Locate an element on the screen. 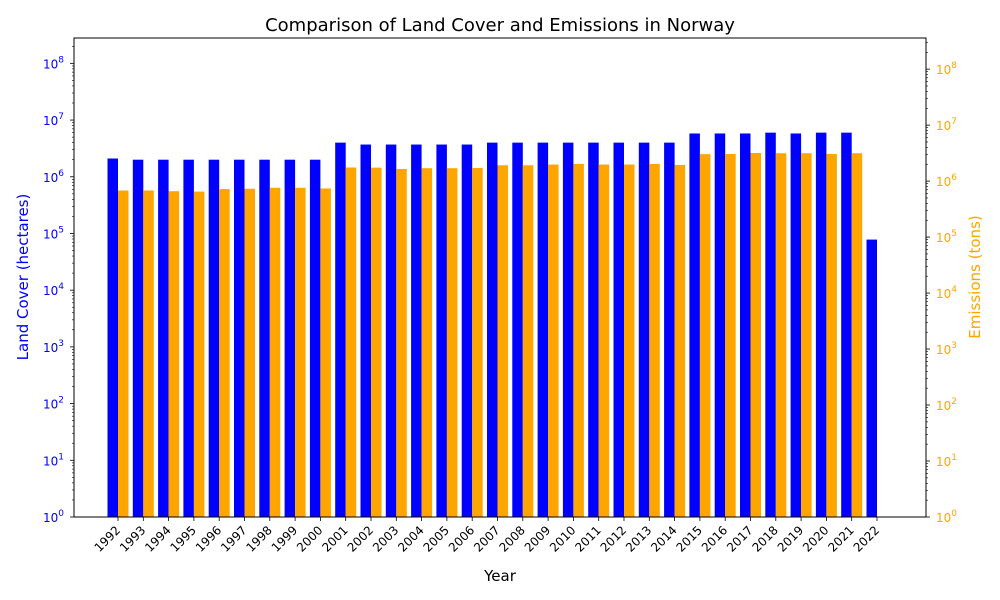  x-tick-label: 2015 is located at coordinates (689, 538).